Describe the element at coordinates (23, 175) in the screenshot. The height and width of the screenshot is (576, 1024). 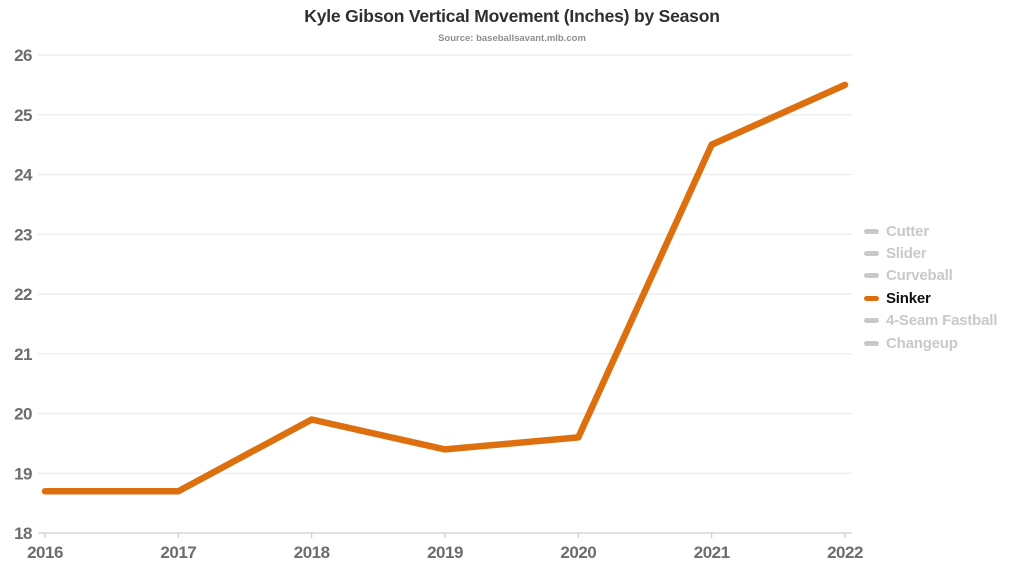
I see `y-tick-label: 24` at that location.